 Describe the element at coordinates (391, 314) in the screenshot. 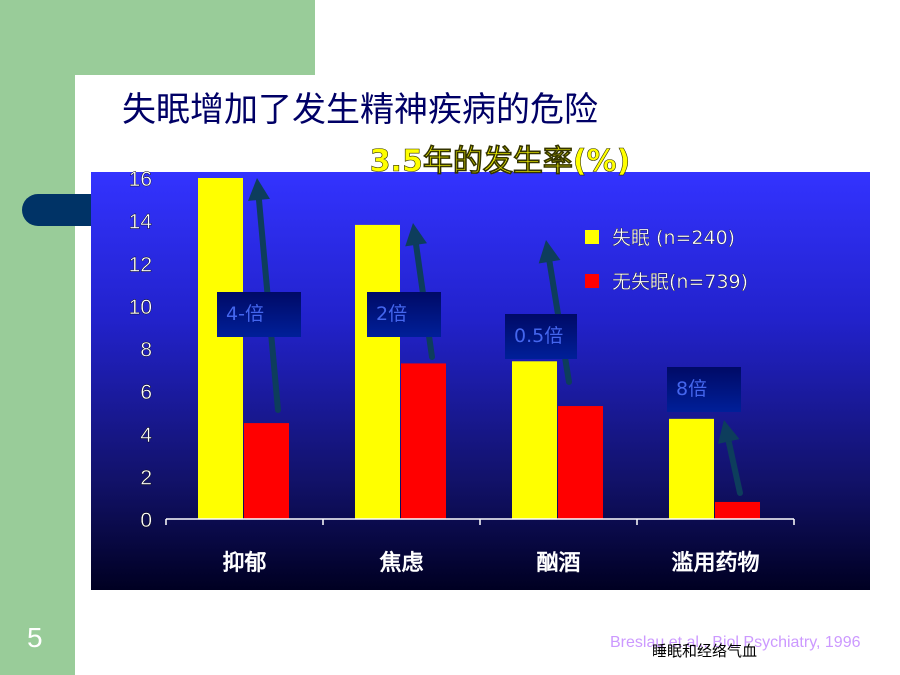

I see `fold-label: 2倍` at that location.